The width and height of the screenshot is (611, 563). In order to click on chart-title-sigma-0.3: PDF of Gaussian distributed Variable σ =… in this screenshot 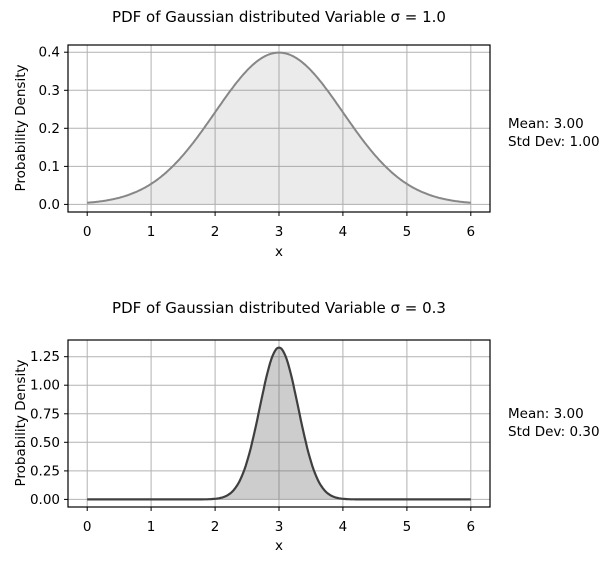, I will do `click(279, 308)`.